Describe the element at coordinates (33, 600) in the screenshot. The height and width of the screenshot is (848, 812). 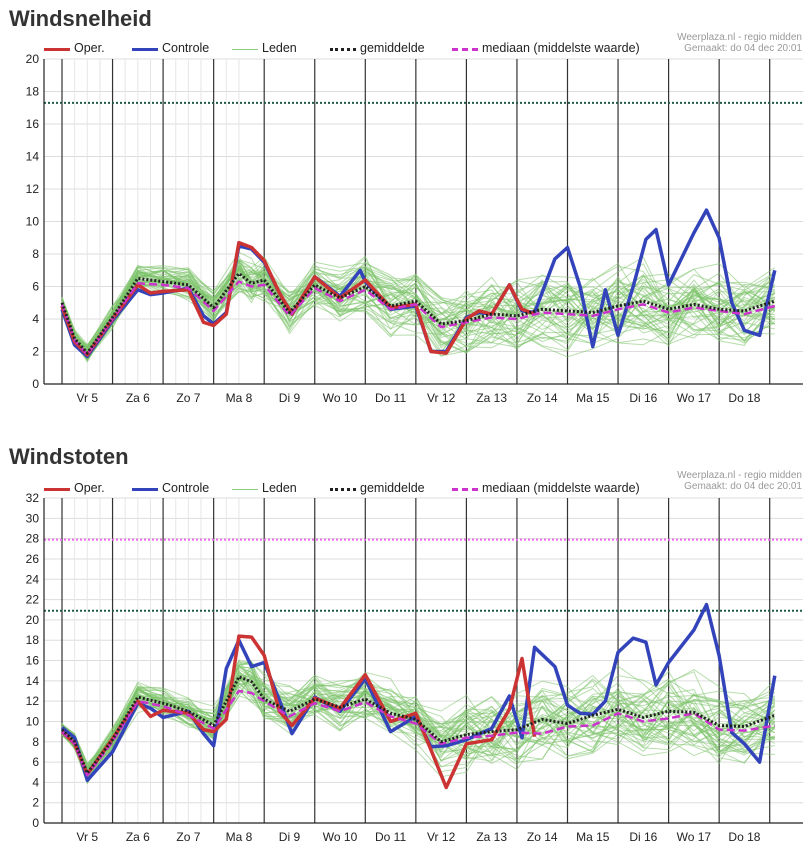
I see `y-tick-label: 22` at that location.